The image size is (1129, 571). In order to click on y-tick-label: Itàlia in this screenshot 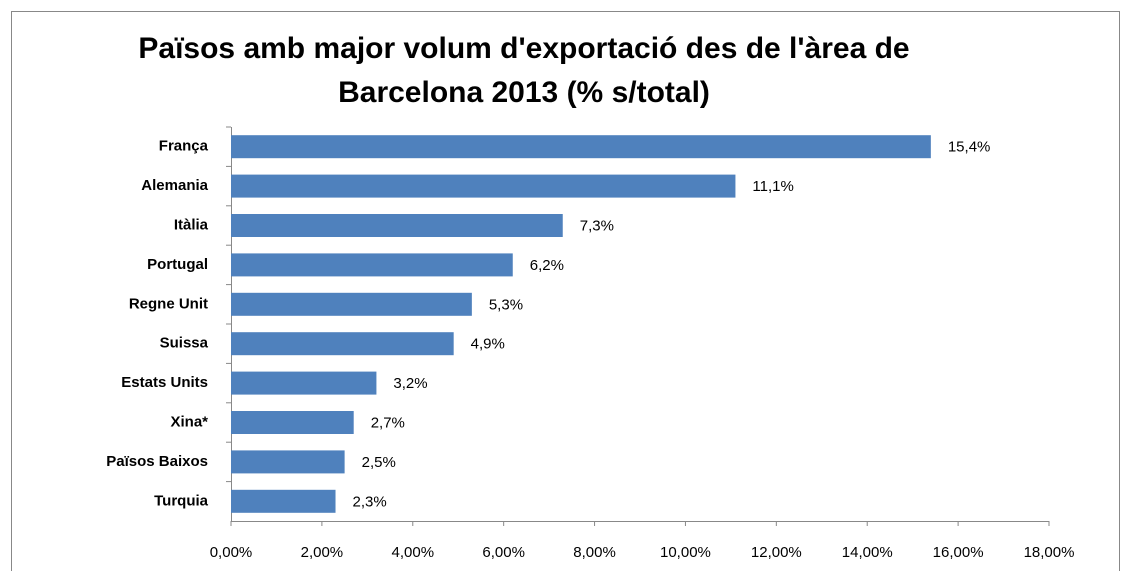, I will do `click(191, 224)`.